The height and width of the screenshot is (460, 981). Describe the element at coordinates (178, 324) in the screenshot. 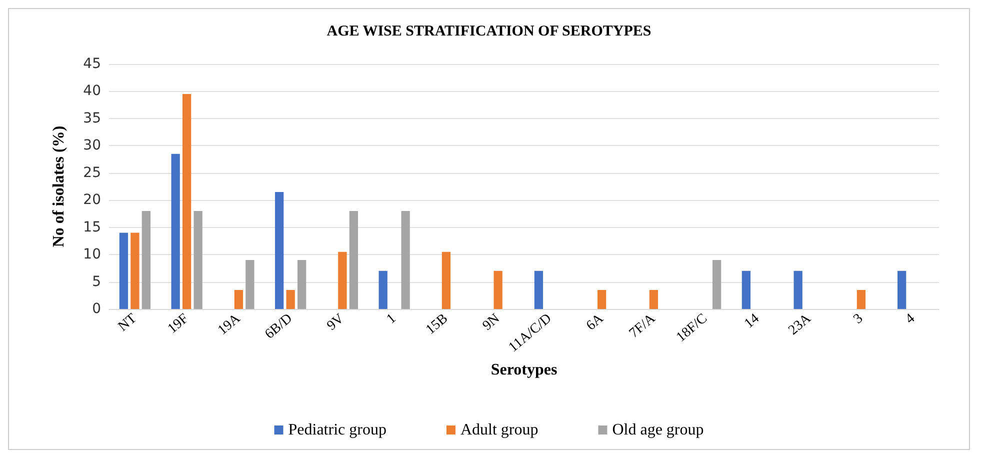

I see `x-tick-label: 19F` at that location.